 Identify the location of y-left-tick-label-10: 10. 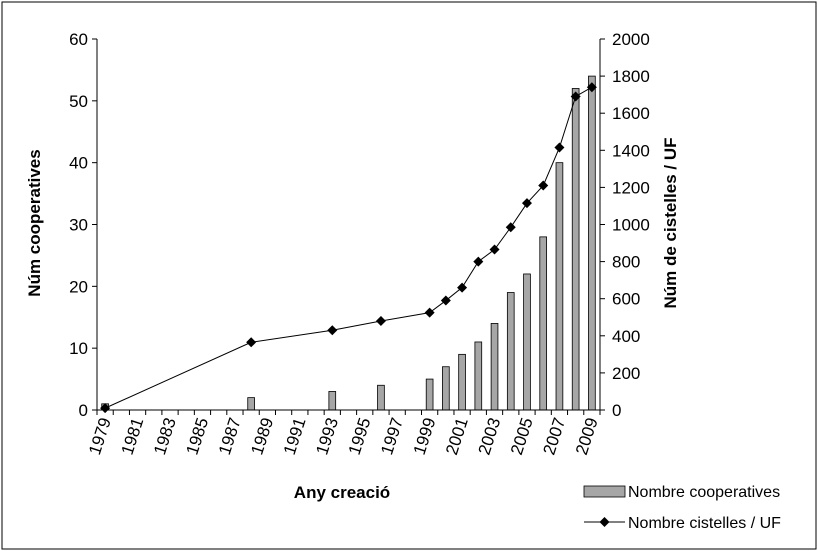
(78, 348).